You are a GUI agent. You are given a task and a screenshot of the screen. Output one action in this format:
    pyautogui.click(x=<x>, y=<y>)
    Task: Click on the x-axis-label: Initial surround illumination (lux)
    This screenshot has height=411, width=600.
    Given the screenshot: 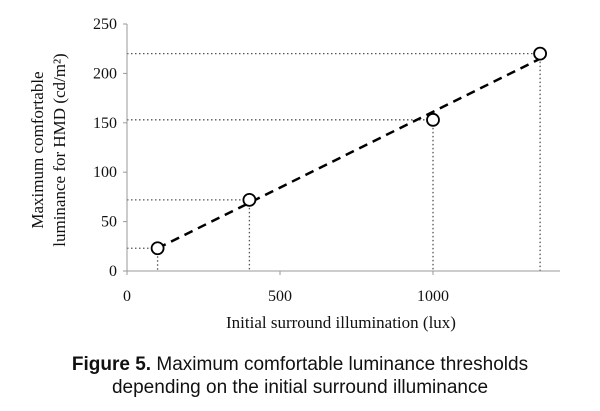 What is the action you would take?
    pyautogui.click(x=341, y=322)
    